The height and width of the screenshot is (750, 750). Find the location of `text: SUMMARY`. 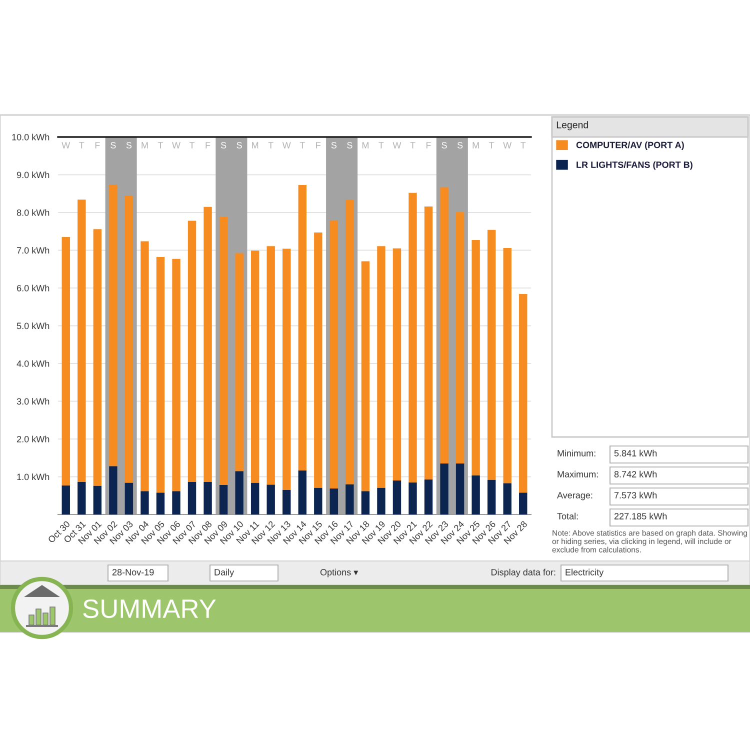

text: SUMMARY is located at coordinates (149, 608).